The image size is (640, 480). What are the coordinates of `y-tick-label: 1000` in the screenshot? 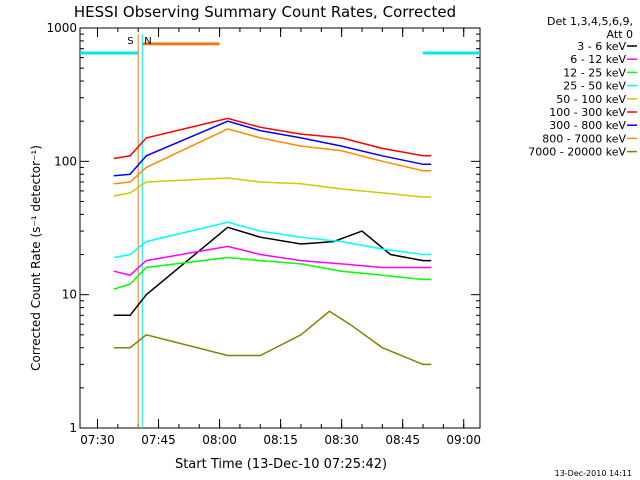 It's located at (61, 28).